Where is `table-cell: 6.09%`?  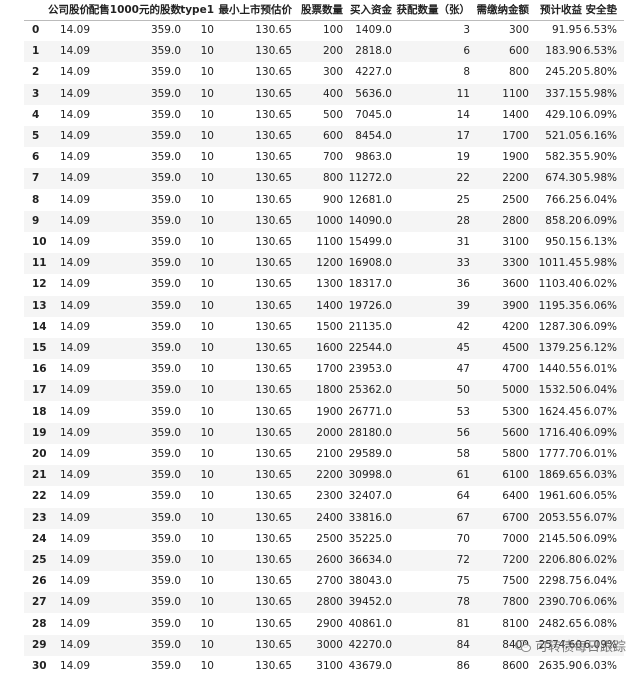 table-cell: 6.09% is located at coordinates (600, 326).